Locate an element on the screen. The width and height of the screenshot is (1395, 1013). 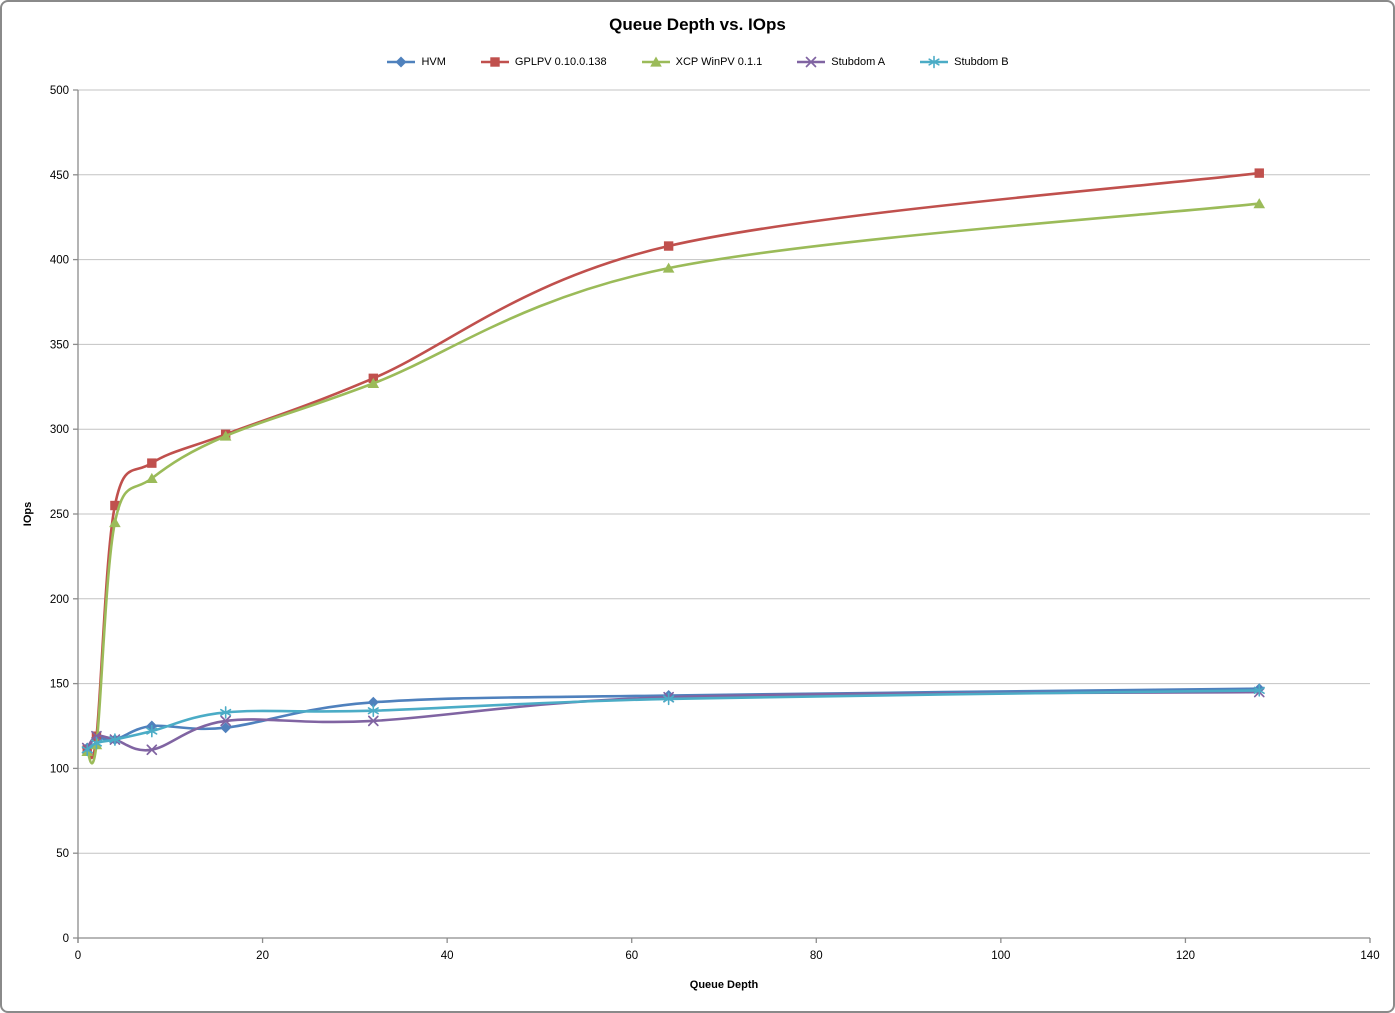
legend-marker-hvm is located at coordinates (401, 62).